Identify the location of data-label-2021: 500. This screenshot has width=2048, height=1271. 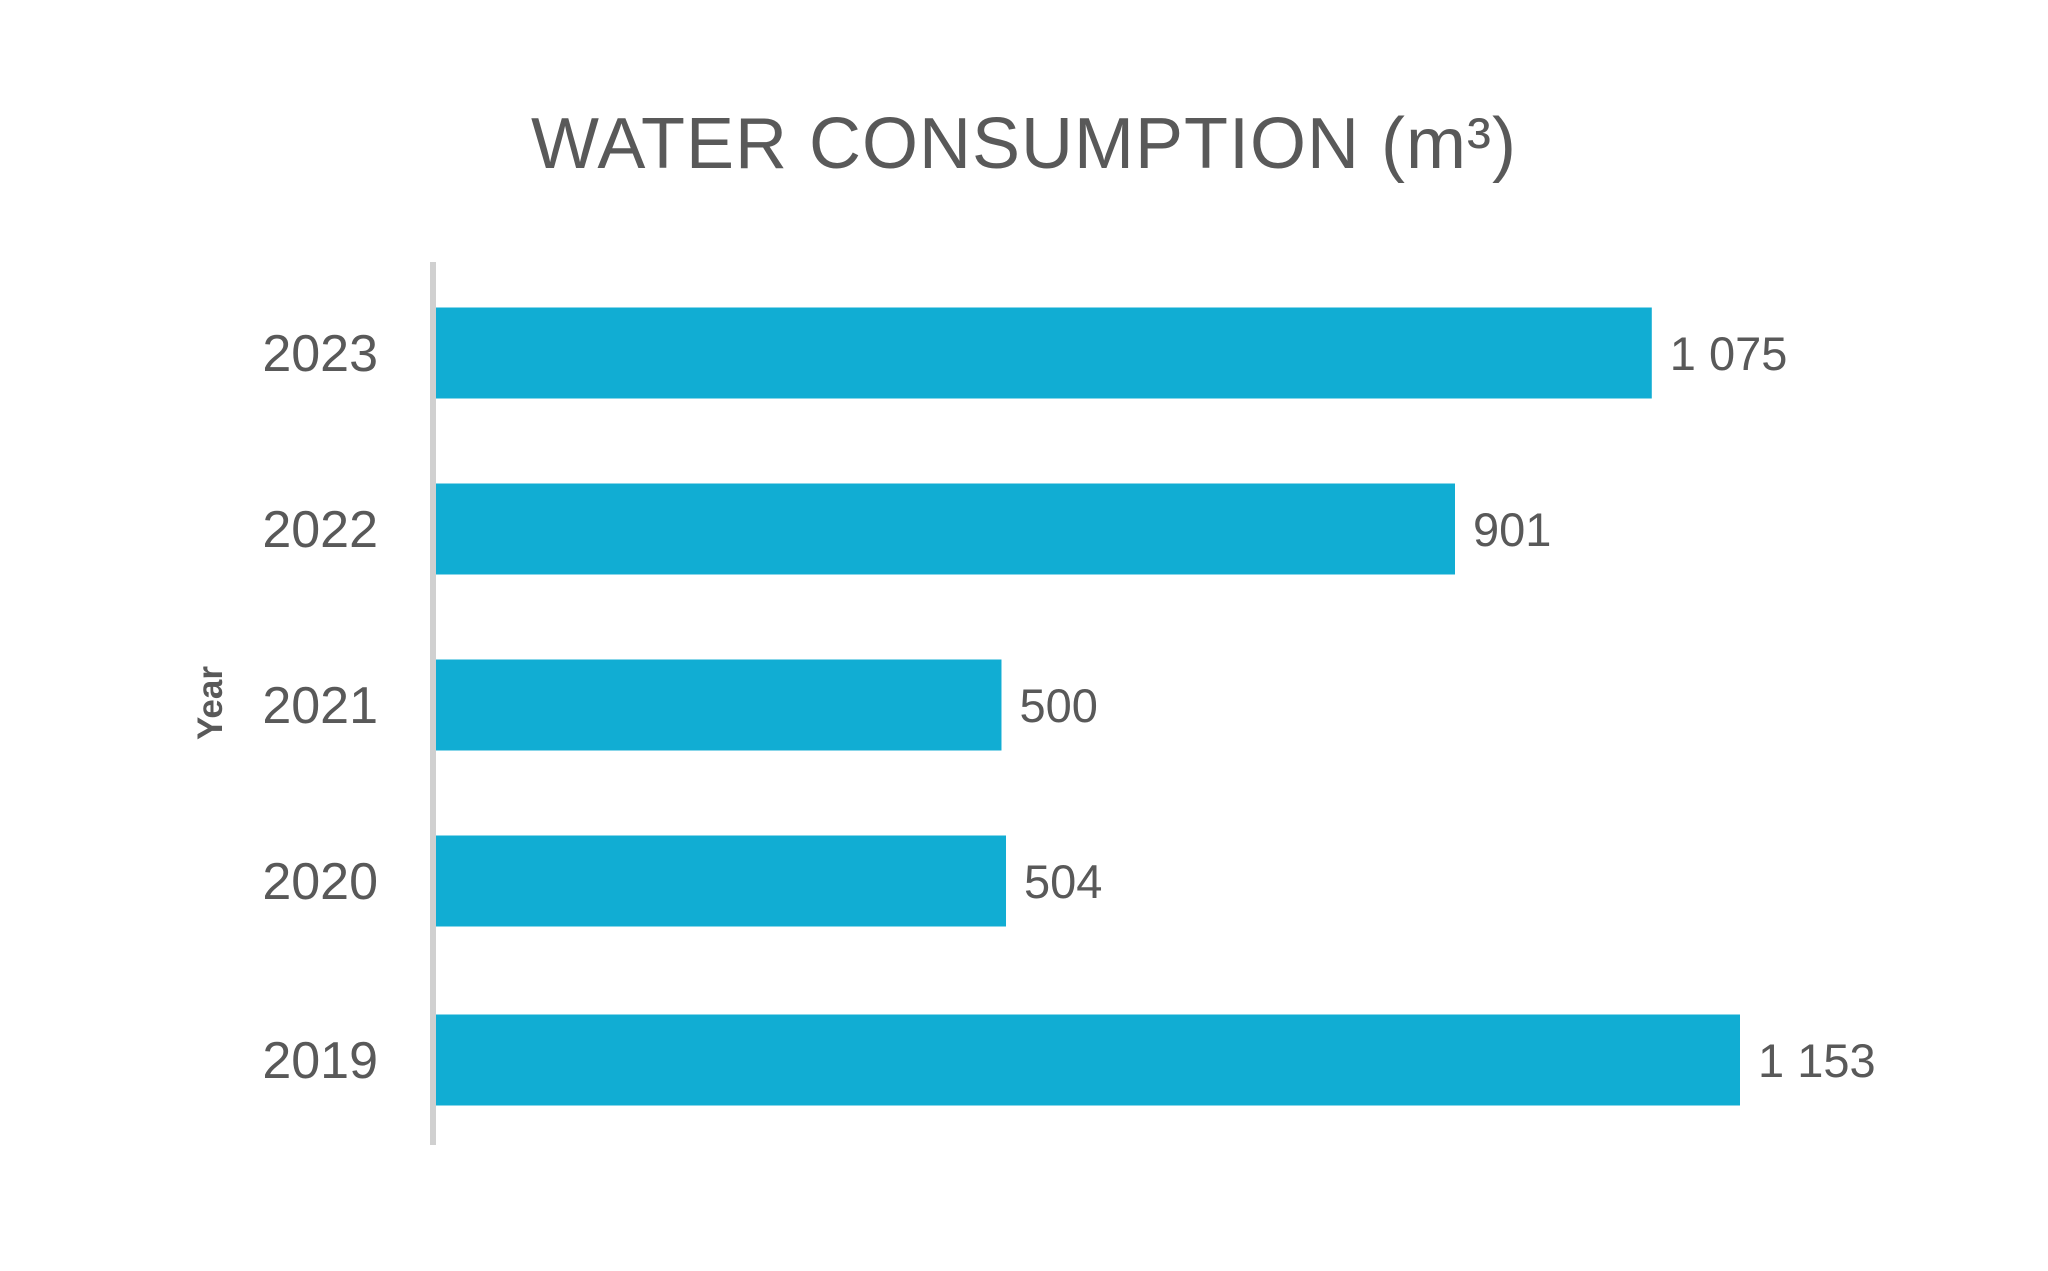
(1058, 705).